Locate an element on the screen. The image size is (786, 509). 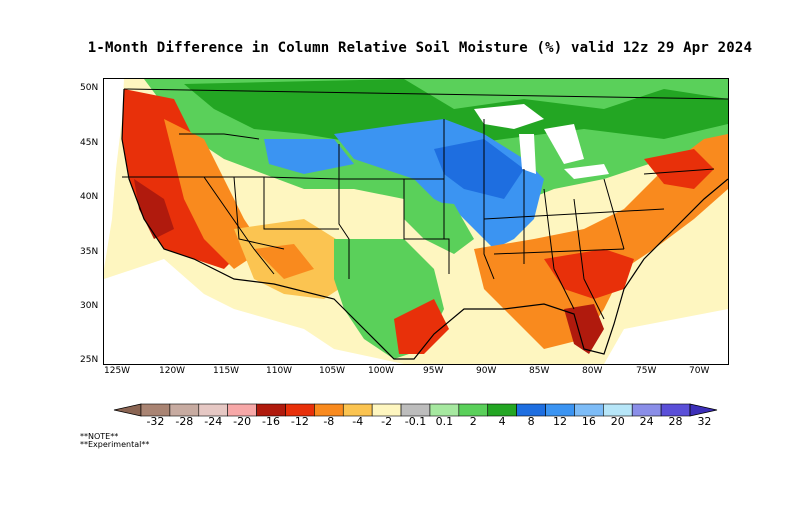
colorbar-tick-label: 4 is located at coordinates (502, 421).